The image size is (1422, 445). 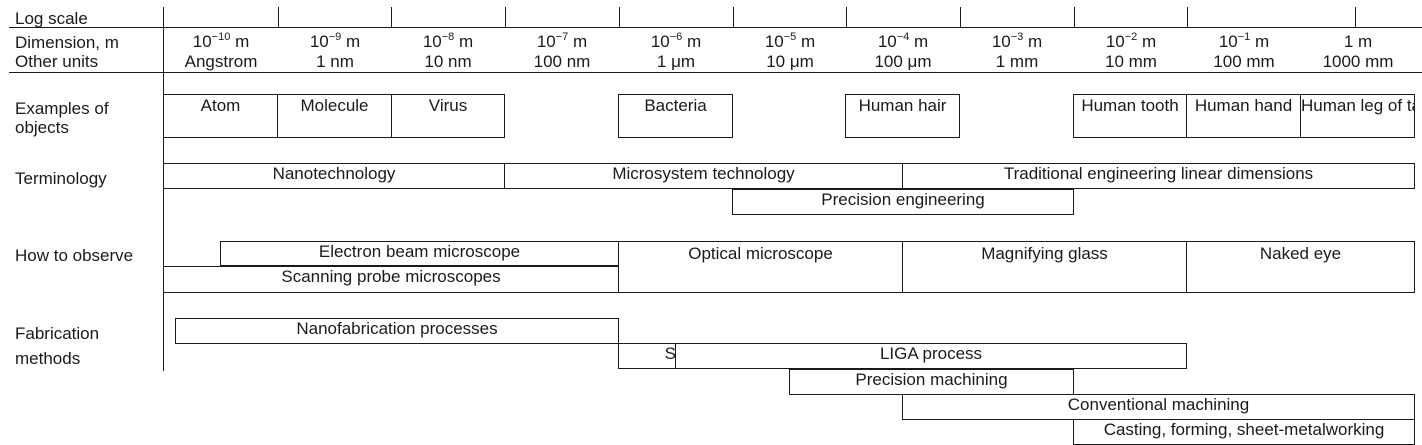 What do you see at coordinates (221, 61) in the screenshot?
I see `other-unit-value: Angstrom` at bounding box center [221, 61].